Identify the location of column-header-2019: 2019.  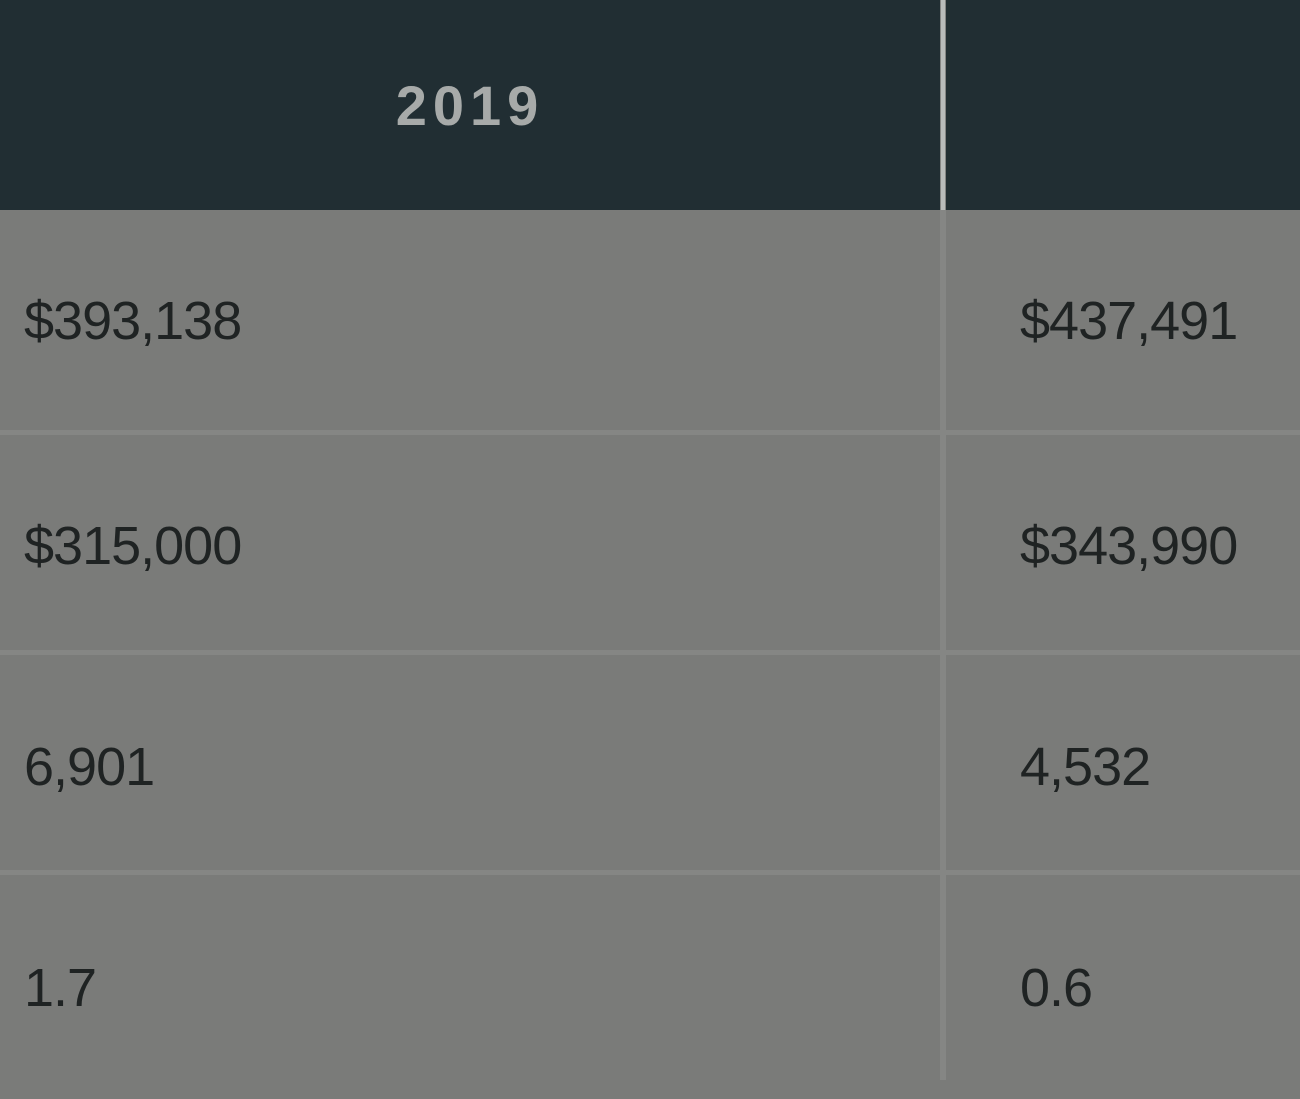
(470, 105).